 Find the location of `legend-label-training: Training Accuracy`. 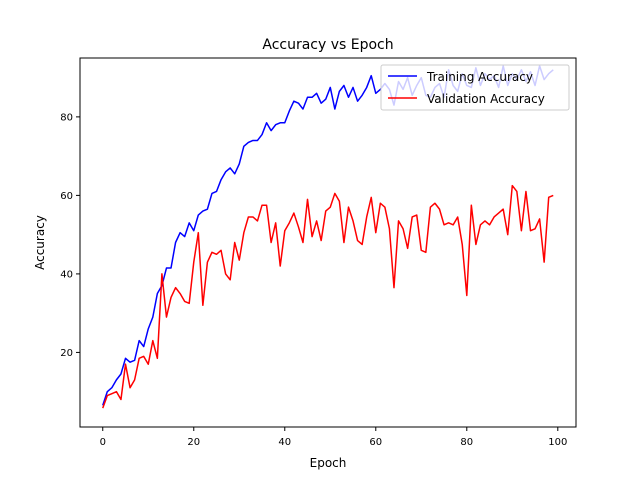

legend-label-training: Training Accuracy is located at coordinates (479, 77).